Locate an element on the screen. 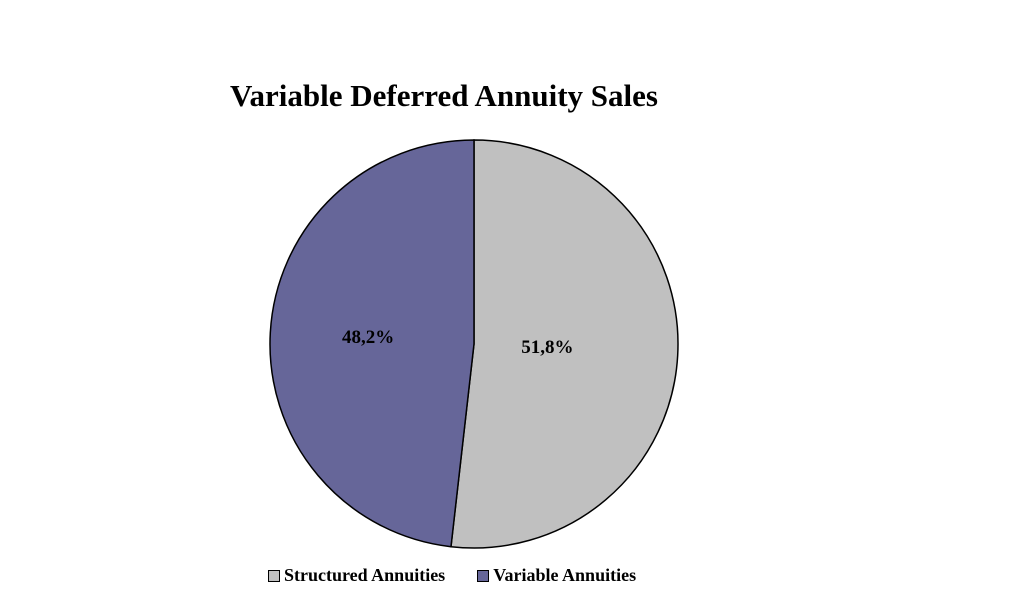  legend-label-variable-annuities: Variable Annuities is located at coordinates (565, 575).